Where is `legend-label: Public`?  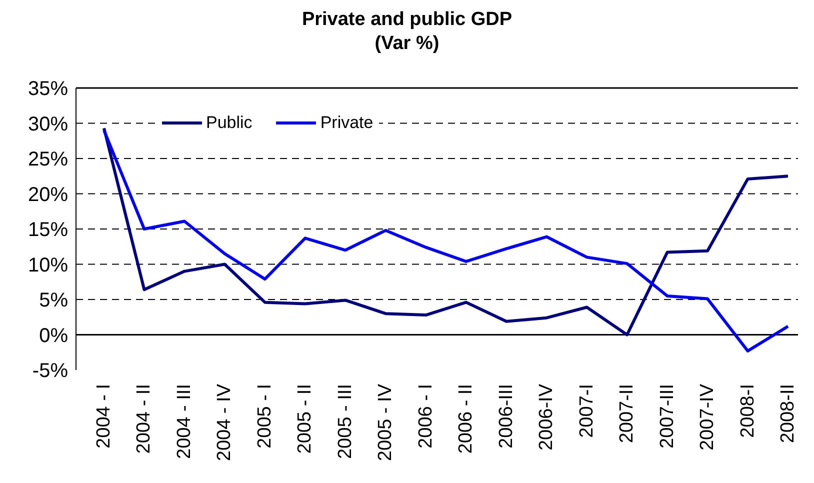 legend-label: Public is located at coordinates (229, 123).